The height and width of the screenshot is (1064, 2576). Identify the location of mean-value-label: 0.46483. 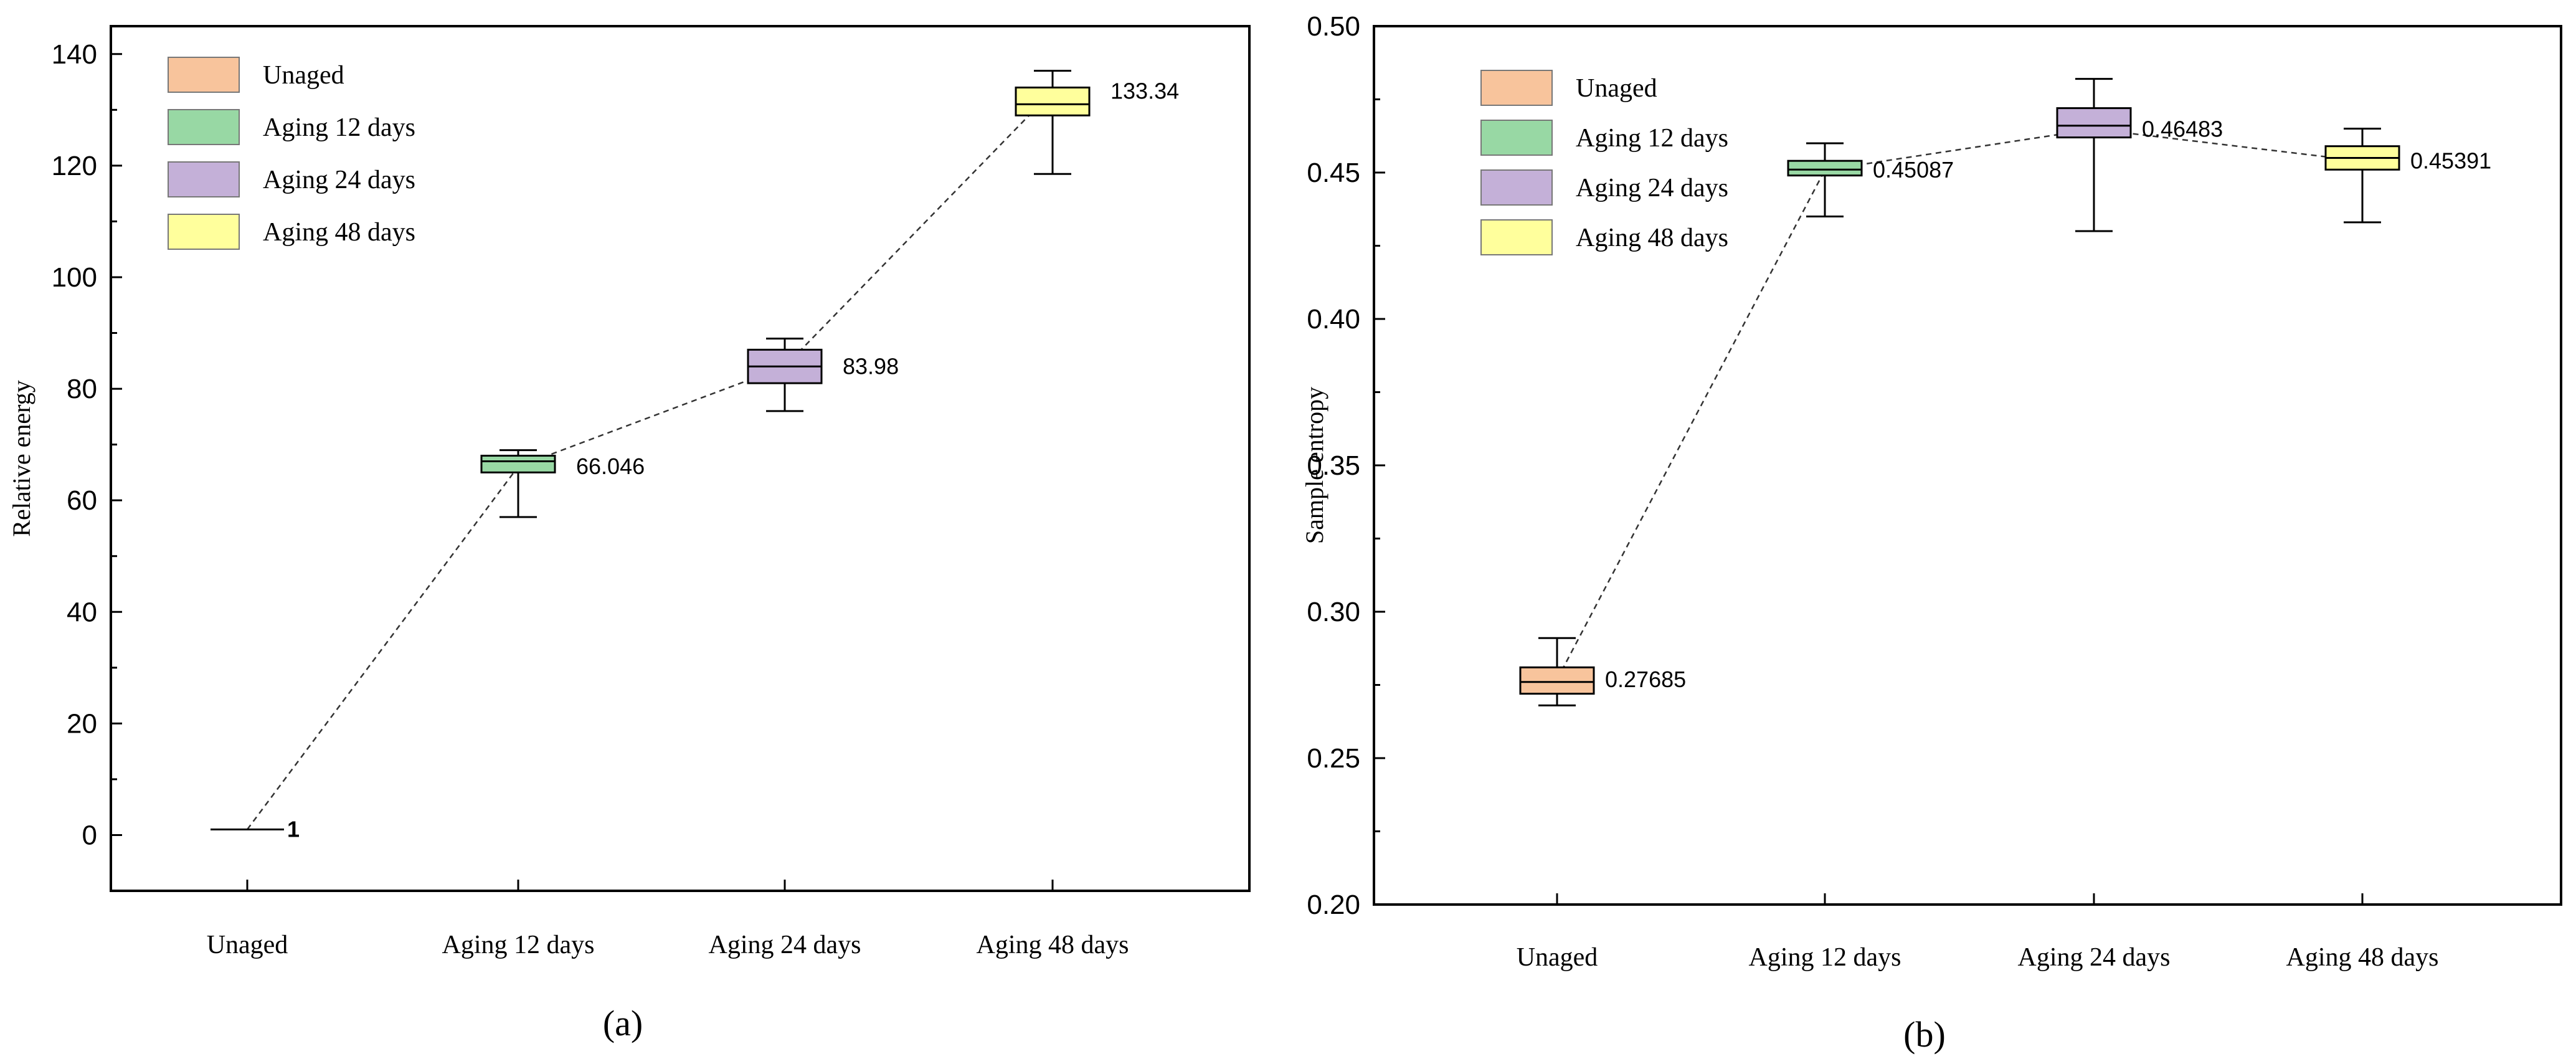
(2183, 129).